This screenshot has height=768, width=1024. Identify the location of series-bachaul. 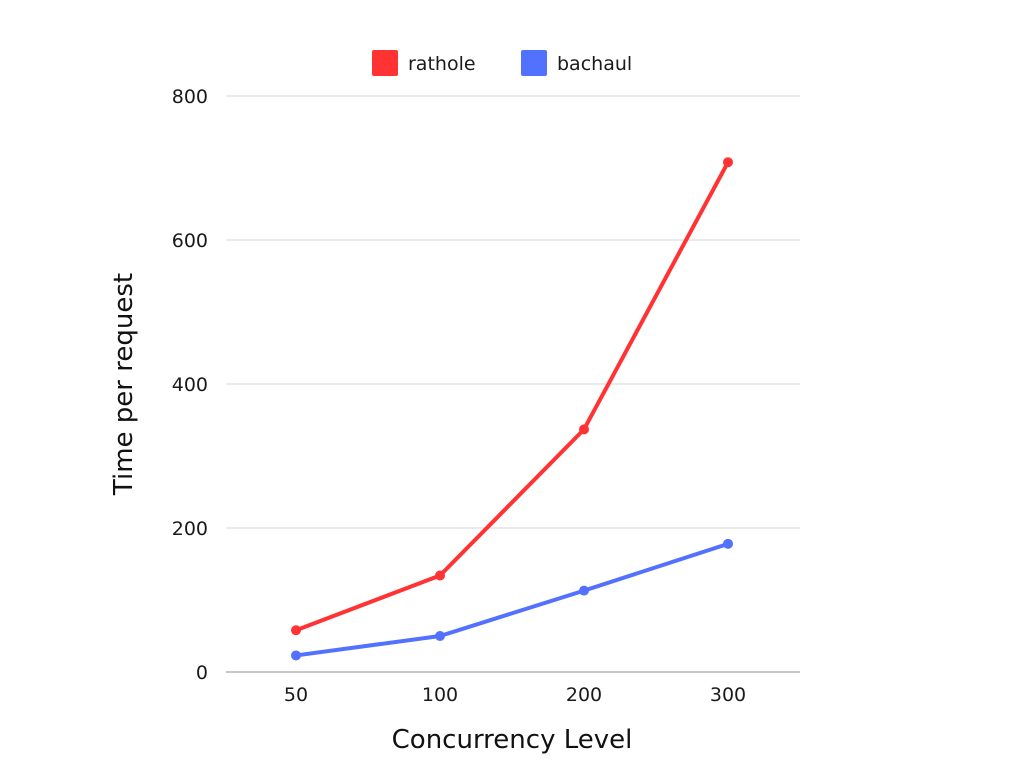
(512, 599).